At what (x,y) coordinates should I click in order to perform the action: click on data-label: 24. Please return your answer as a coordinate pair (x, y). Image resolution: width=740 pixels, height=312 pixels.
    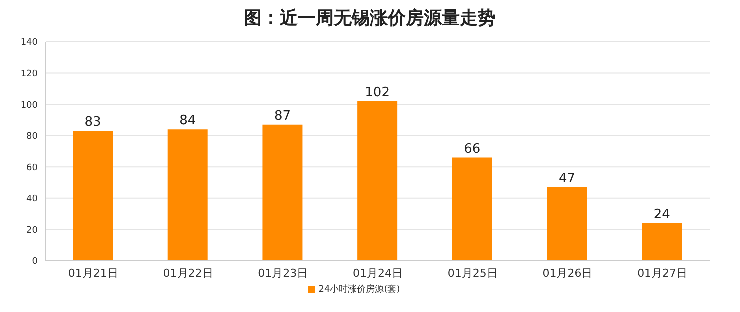
    Looking at the image, I should click on (662, 214).